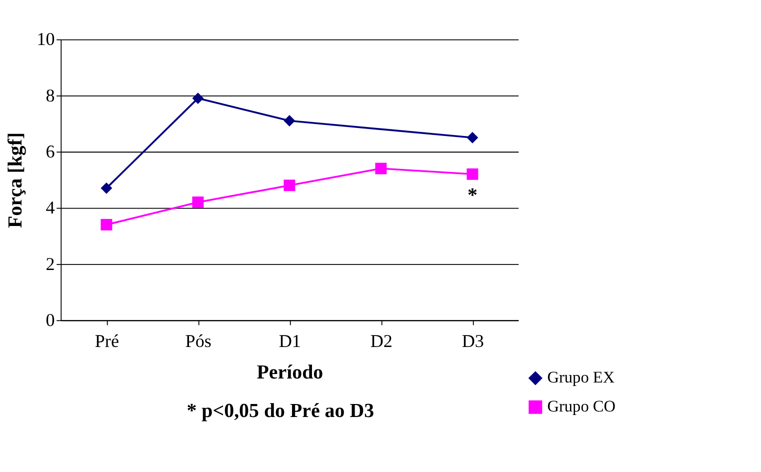 Image resolution: width=761 pixels, height=472 pixels. Describe the element at coordinates (15, 180) in the screenshot. I see `y-axis-title: Força [kgf]` at that location.